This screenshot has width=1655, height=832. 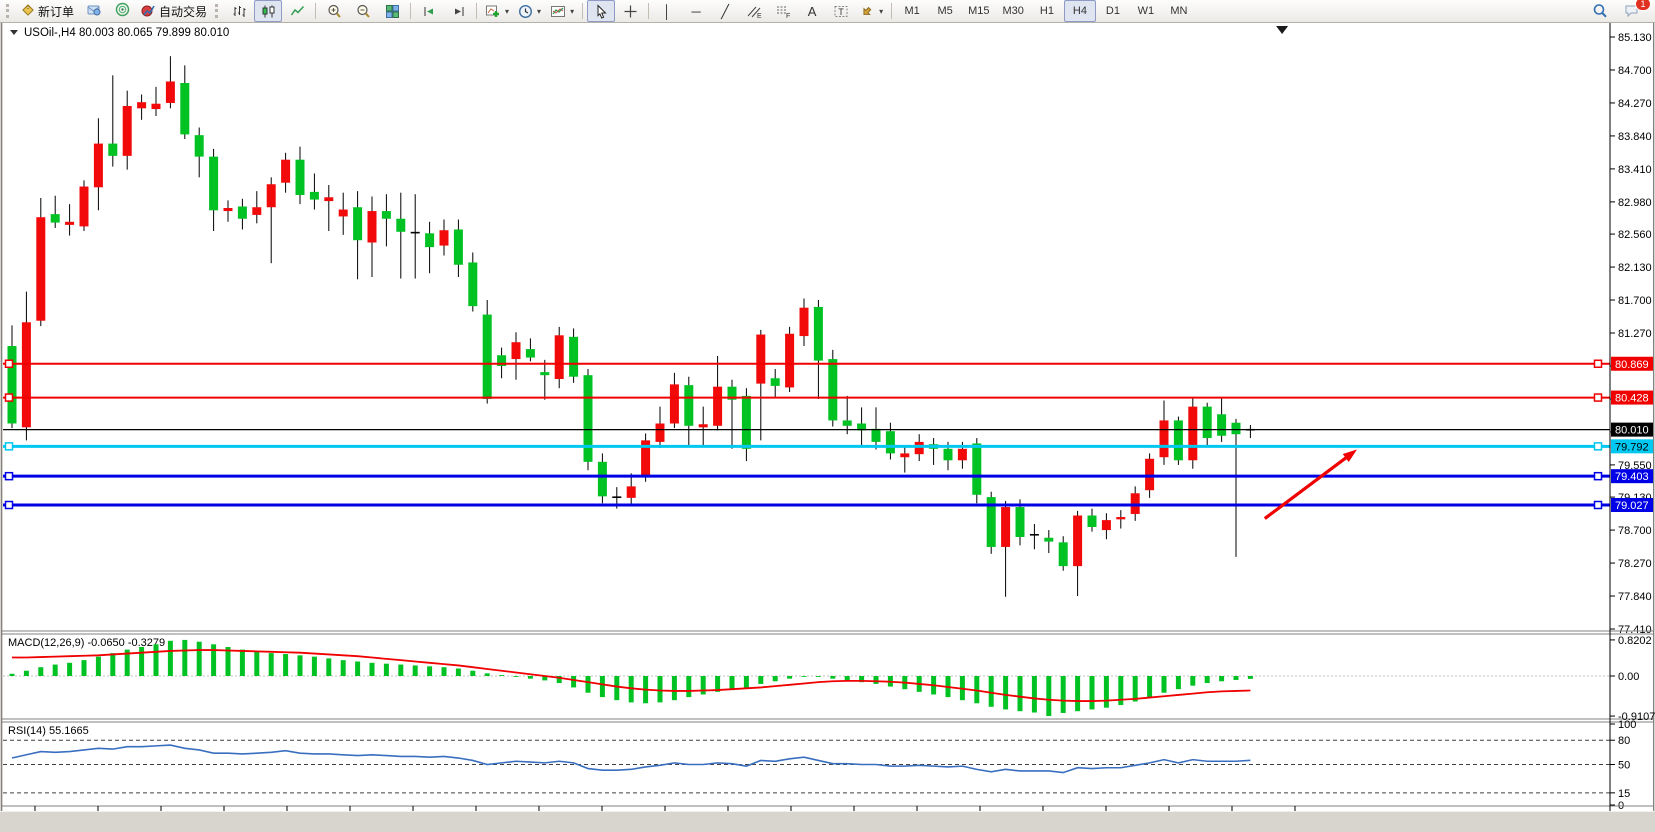 I want to click on cursor-button, so click(x=601, y=11).